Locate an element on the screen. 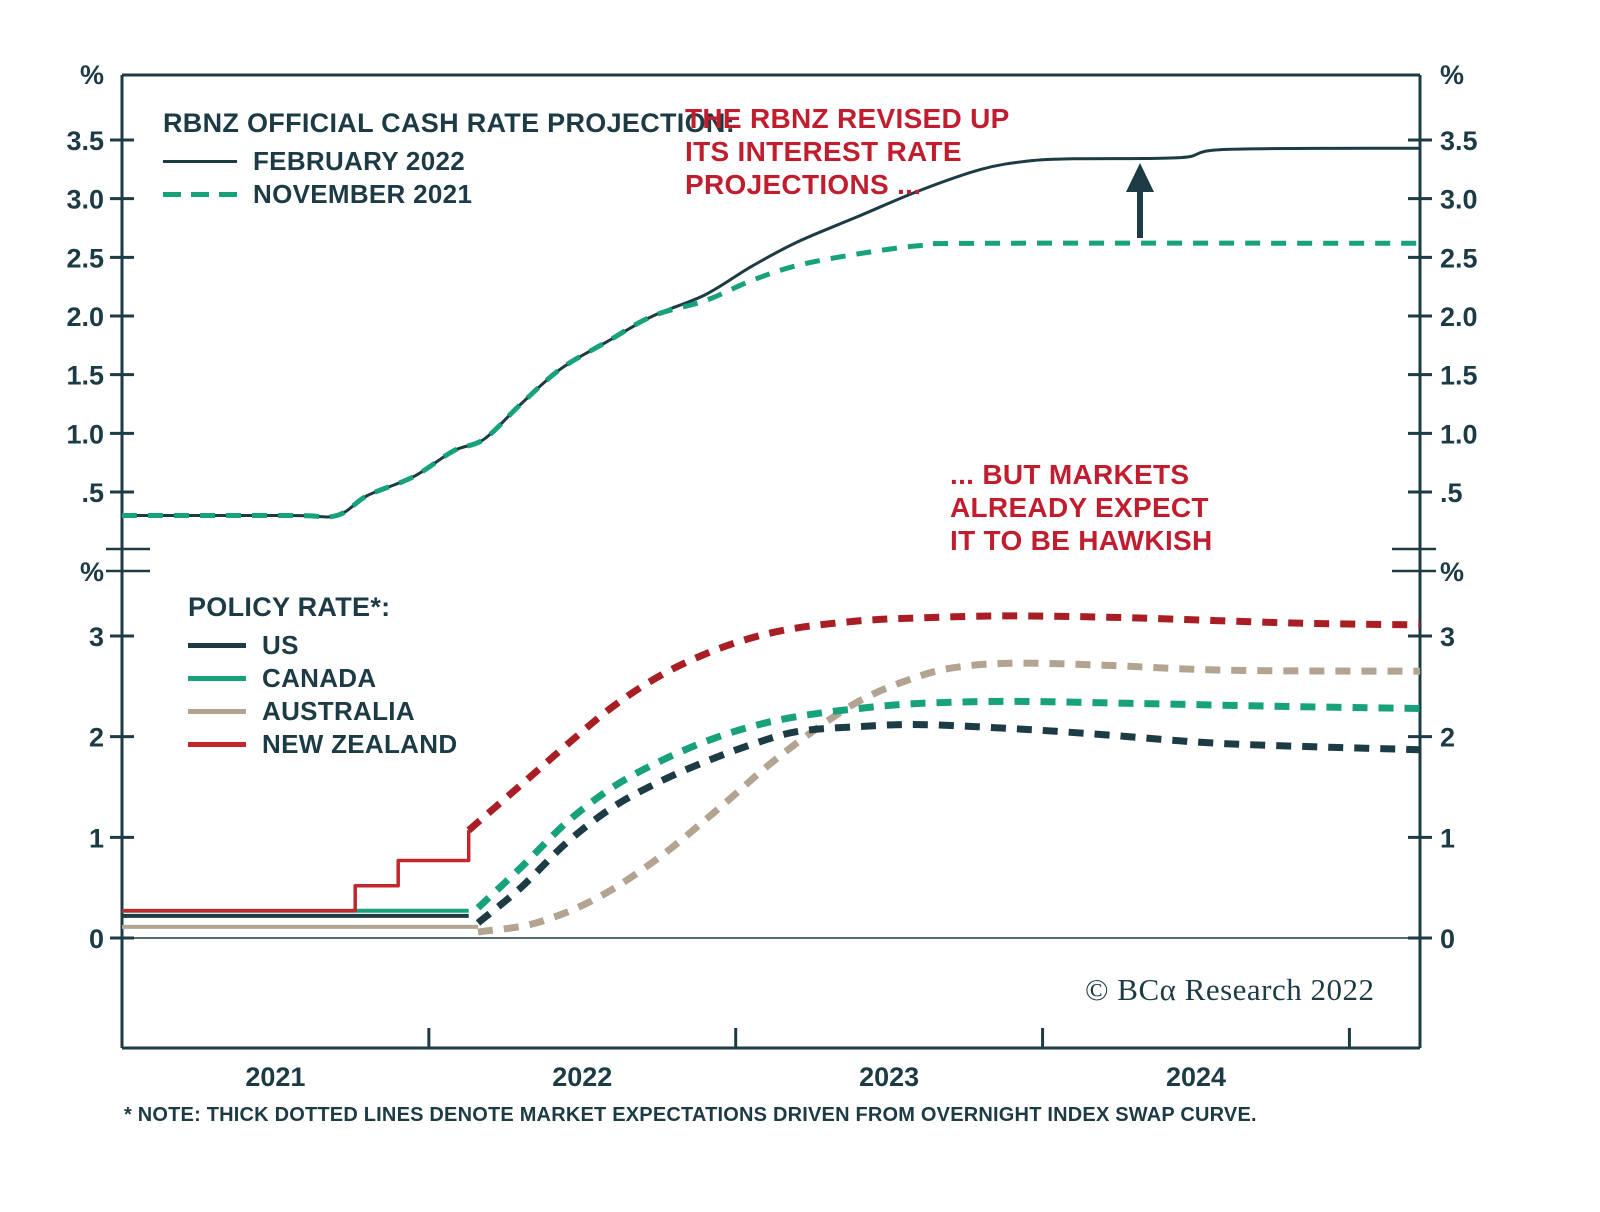 The image size is (1600, 1212). legend-item-new-zealand: NEW ZEALAND is located at coordinates (322, 744).